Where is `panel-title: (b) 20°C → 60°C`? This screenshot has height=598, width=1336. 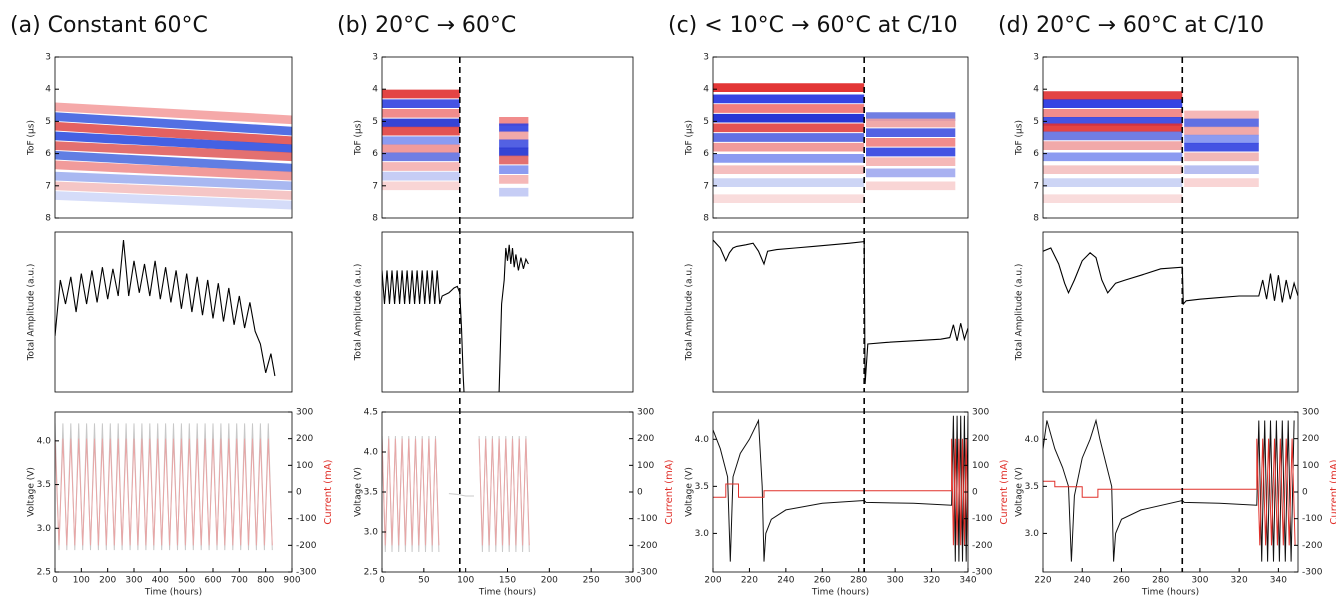 panel-title: (b) 20°C → 60°C is located at coordinates (426, 25).